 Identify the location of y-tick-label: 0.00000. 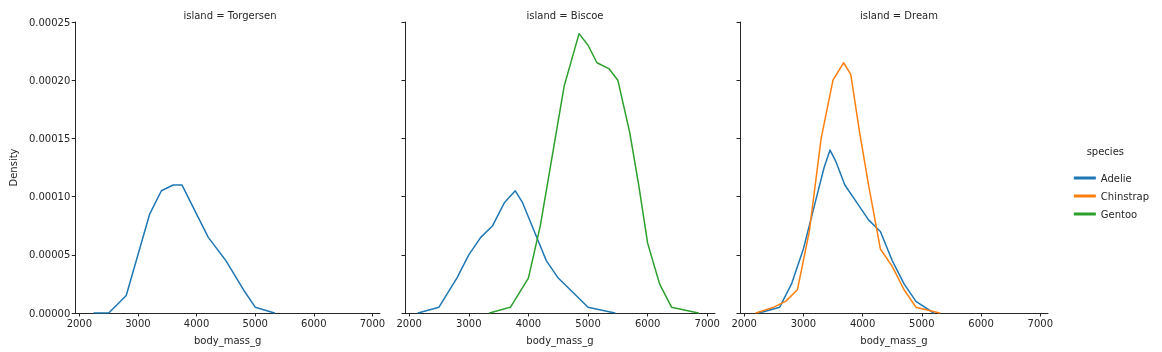
(49, 313).